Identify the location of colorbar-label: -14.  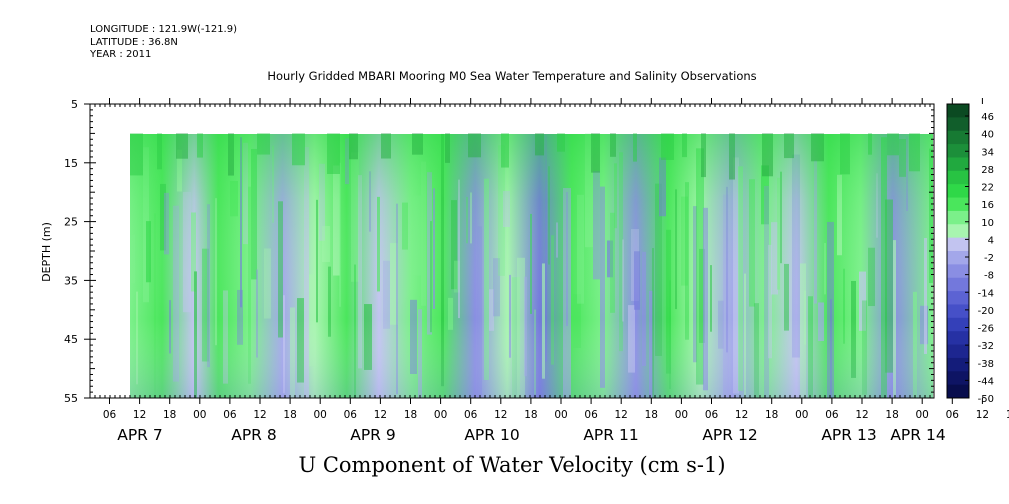
(986, 293).